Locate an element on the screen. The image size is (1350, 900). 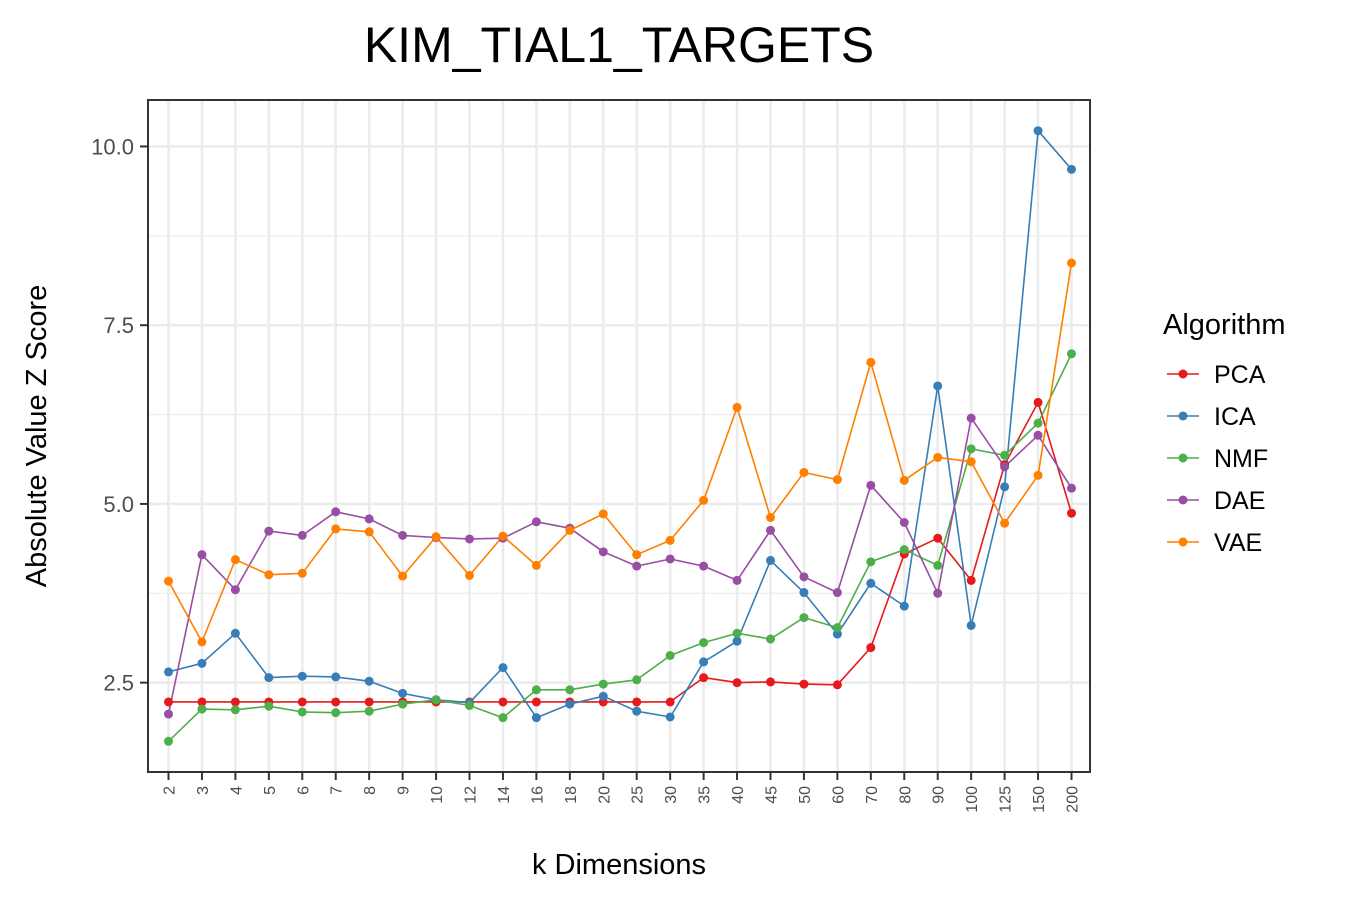
legend-key-point-pca is located at coordinates (1183, 374).